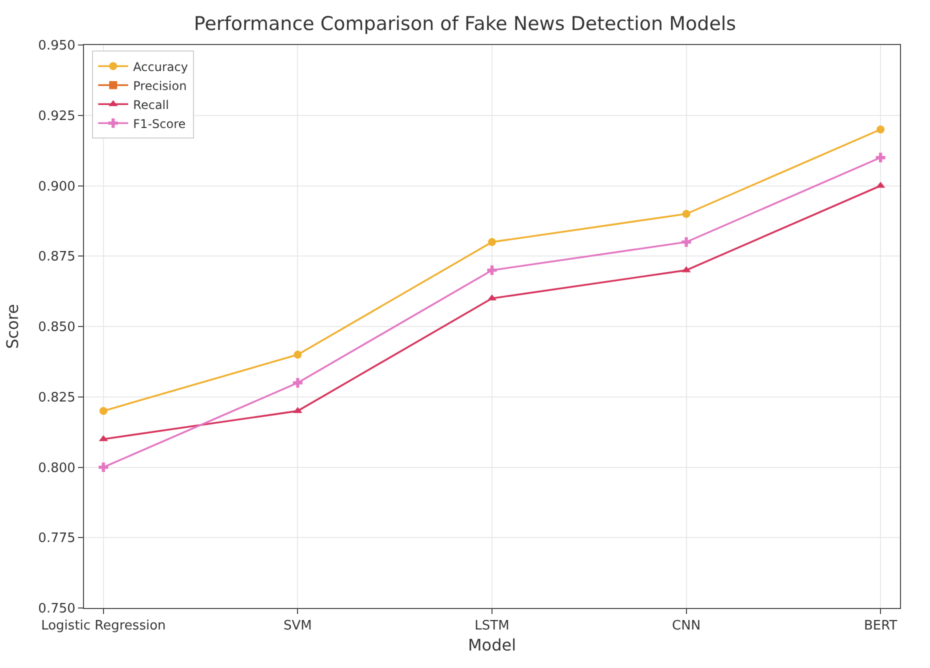 Image resolution: width=930 pixels, height=668 pixels. I want to click on y-tick-label: 0.925, so click(57, 116).